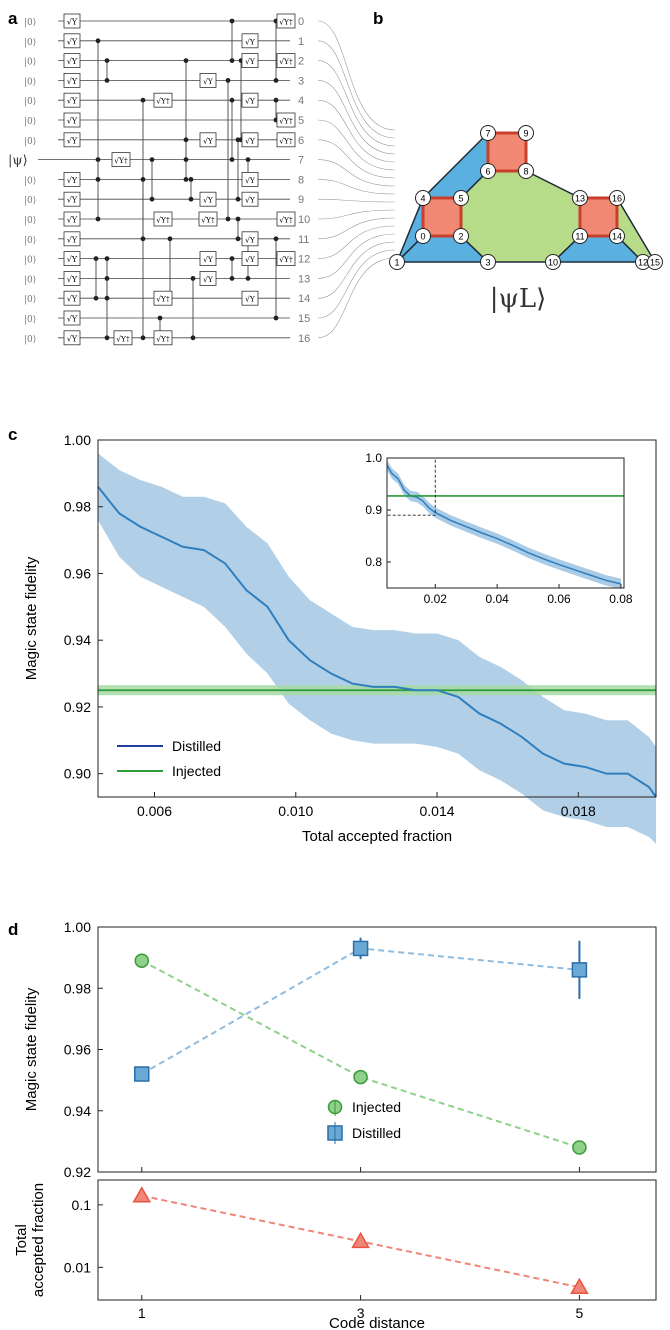  Describe the element at coordinates (436, 599) in the screenshot. I see `inset-x-tick-label: 0.02` at that location.